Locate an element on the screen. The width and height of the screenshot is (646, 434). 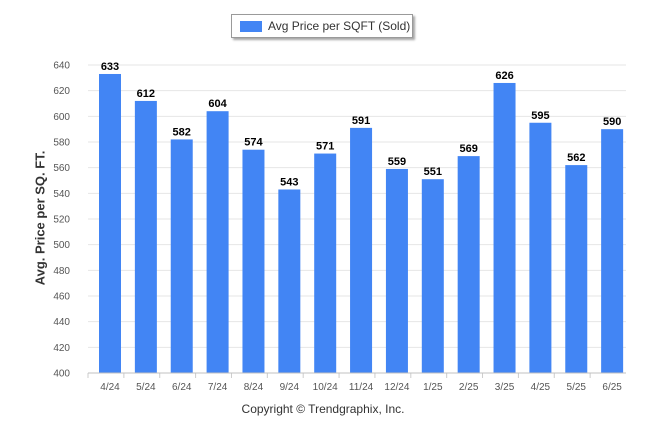
x-tick-label: 6/24 is located at coordinates (182, 387).